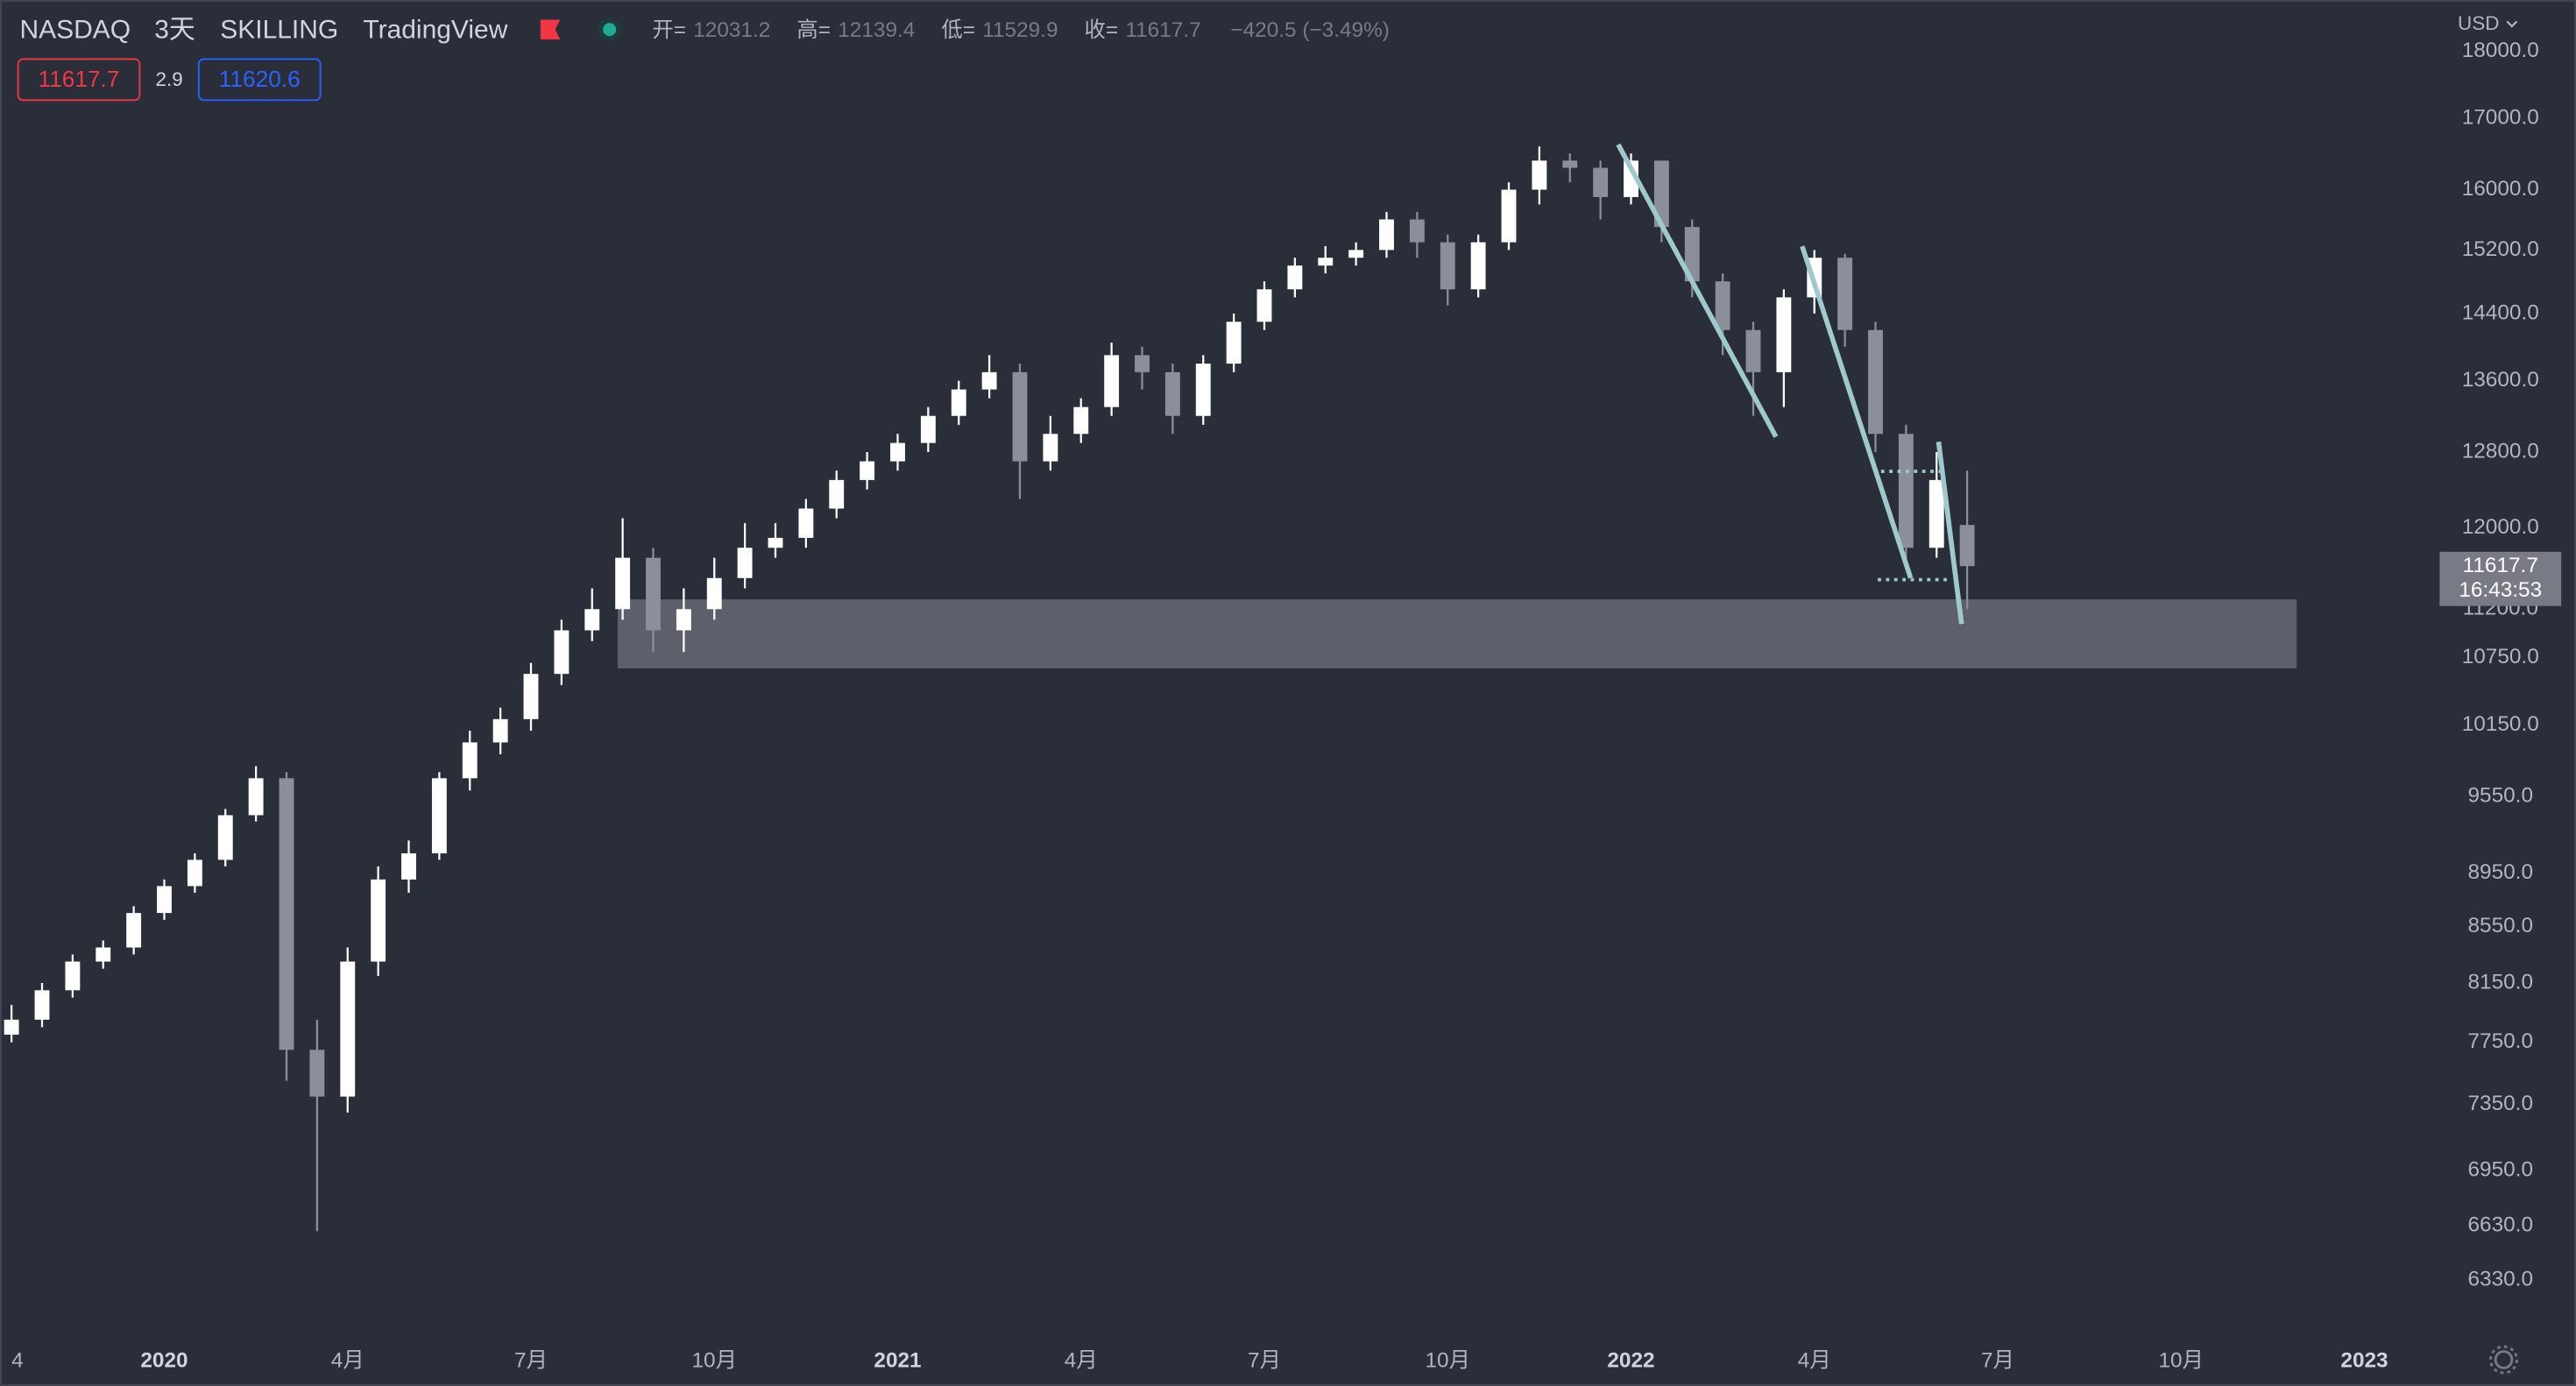 This screenshot has width=2576, height=1386. I want to click on flag-icon, so click(550, 29).